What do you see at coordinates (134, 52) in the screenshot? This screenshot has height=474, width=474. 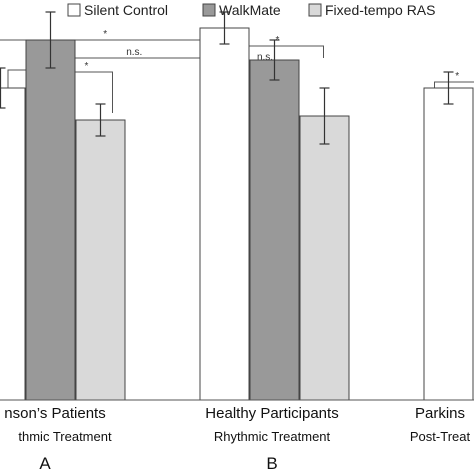 I see `sig-bracket-ab-inner-label: n.s.` at bounding box center [134, 52].